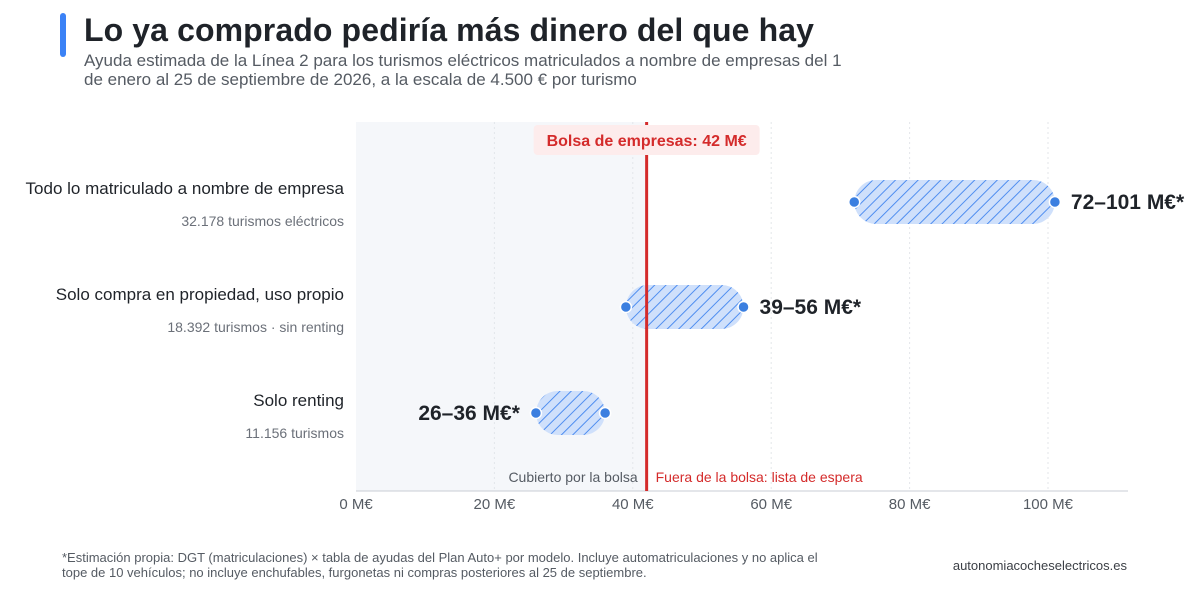  What do you see at coordinates (759, 477) in the screenshot?
I see `outside-zone-label: Fuera de la bolsa: lista de espera` at bounding box center [759, 477].